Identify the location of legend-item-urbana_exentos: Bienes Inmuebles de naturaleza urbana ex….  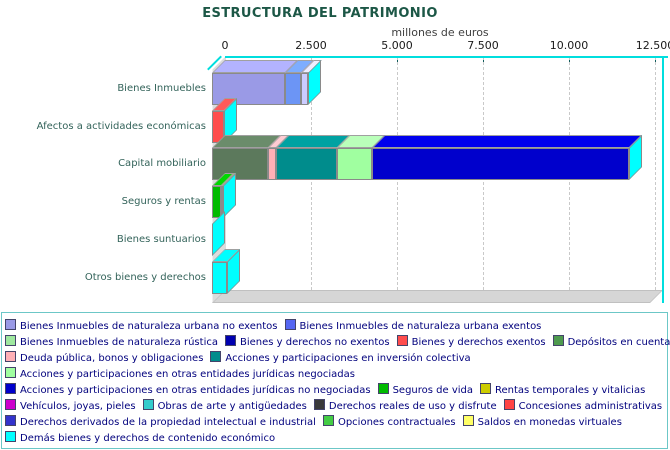
(413, 326).